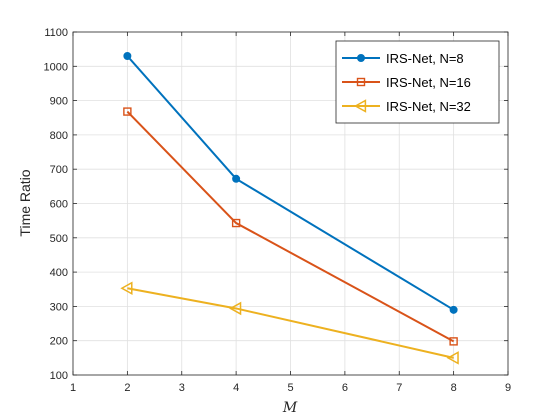  Describe the element at coordinates (25, 202) in the screenshot. I see `y-axis-label: Time Ratio` at that location.